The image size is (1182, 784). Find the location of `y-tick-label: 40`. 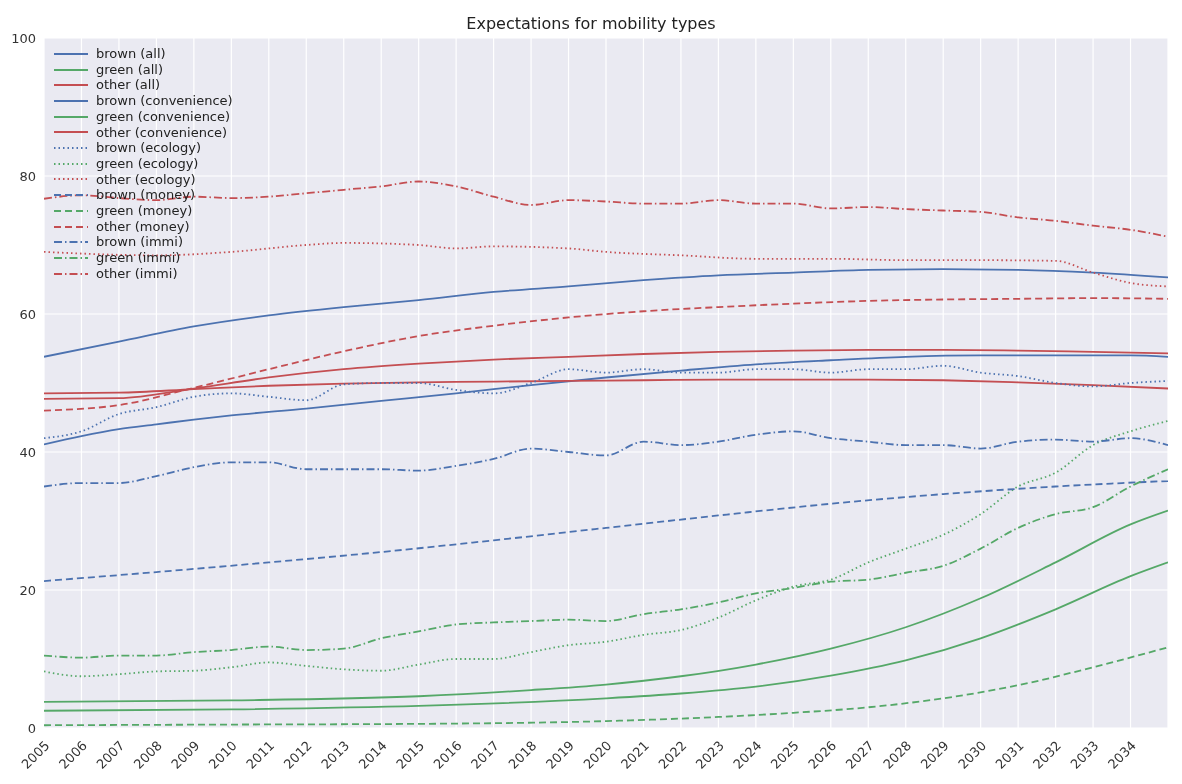

y-tick-label: 40 is located at coordinates (27, 452).